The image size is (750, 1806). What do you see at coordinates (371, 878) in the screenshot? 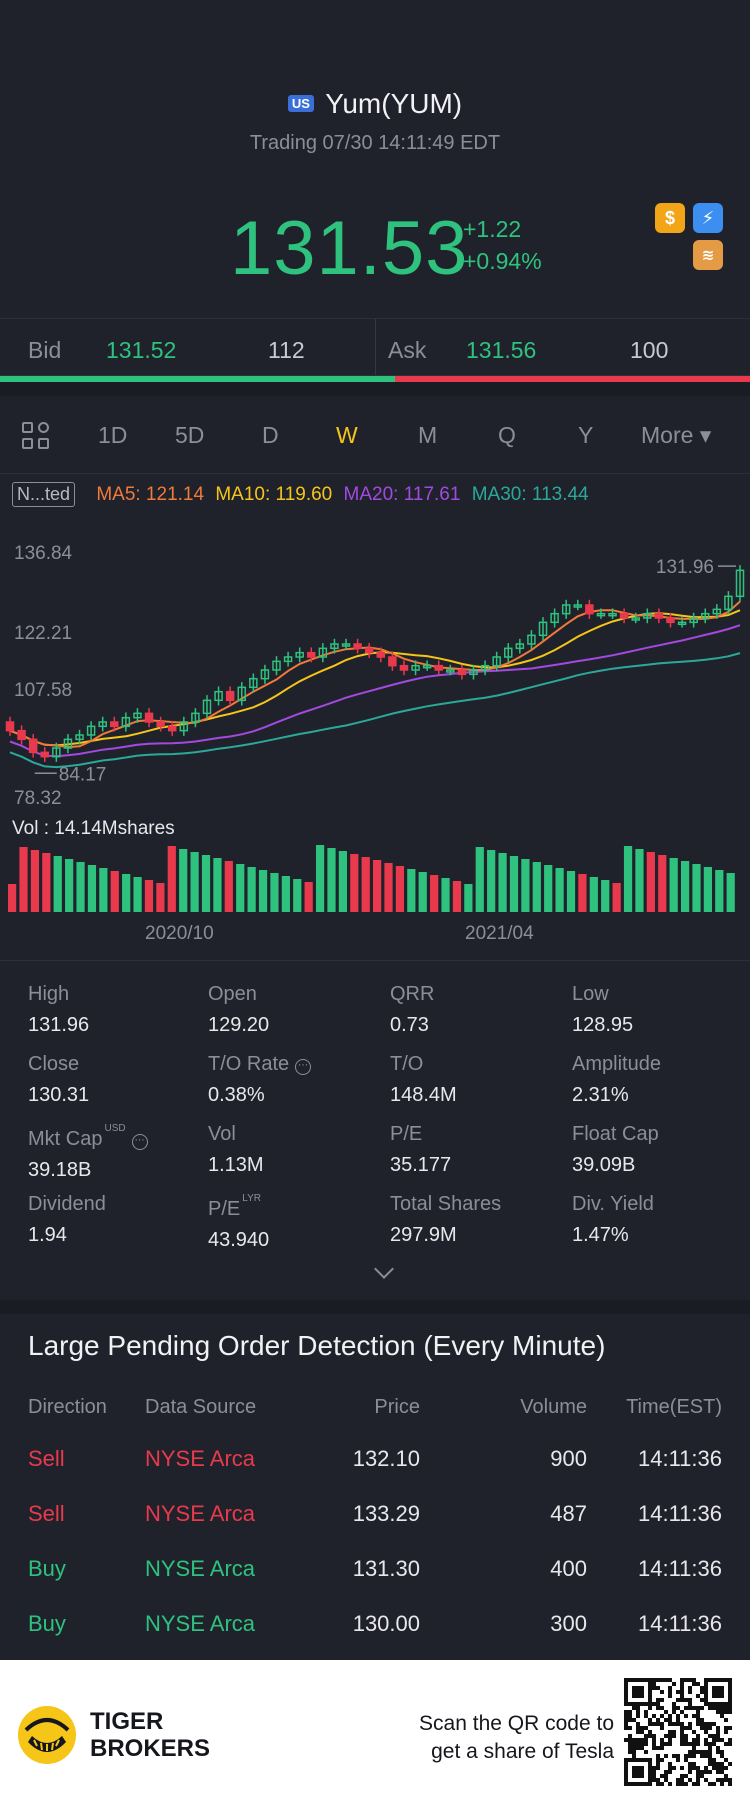
I see `volume-chart` at bounding box center [371, 878].